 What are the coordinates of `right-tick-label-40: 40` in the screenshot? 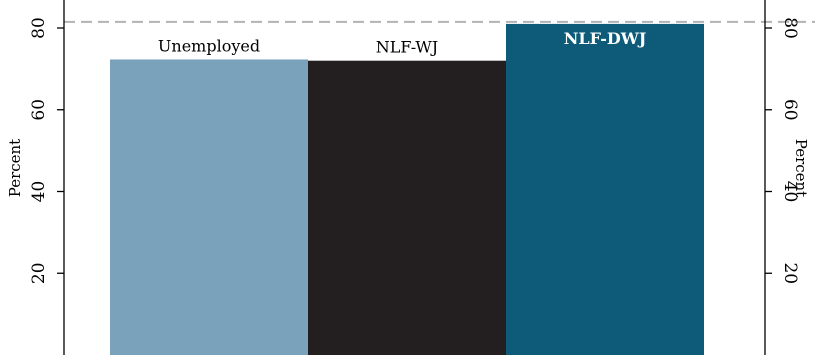 It's located at (790, 192).